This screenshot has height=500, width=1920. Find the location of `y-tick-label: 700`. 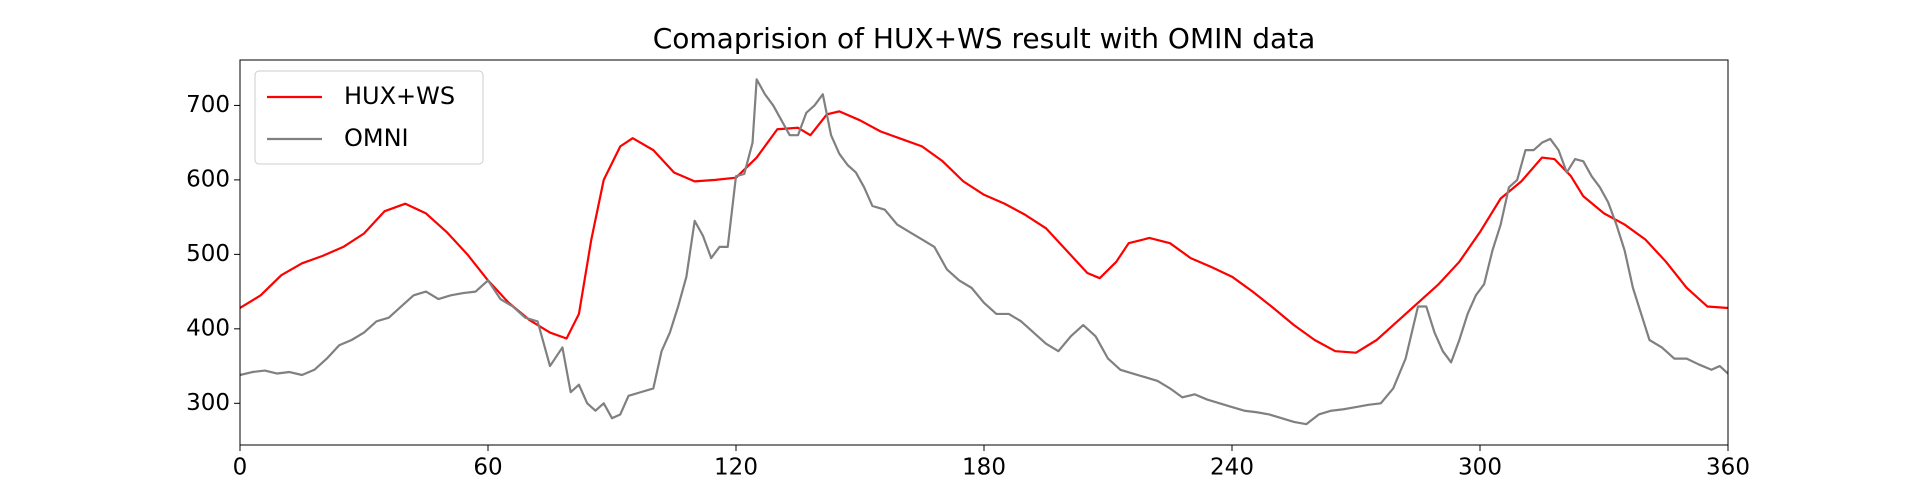

y-tick-label: 700 is located at coordinates (208, 105).